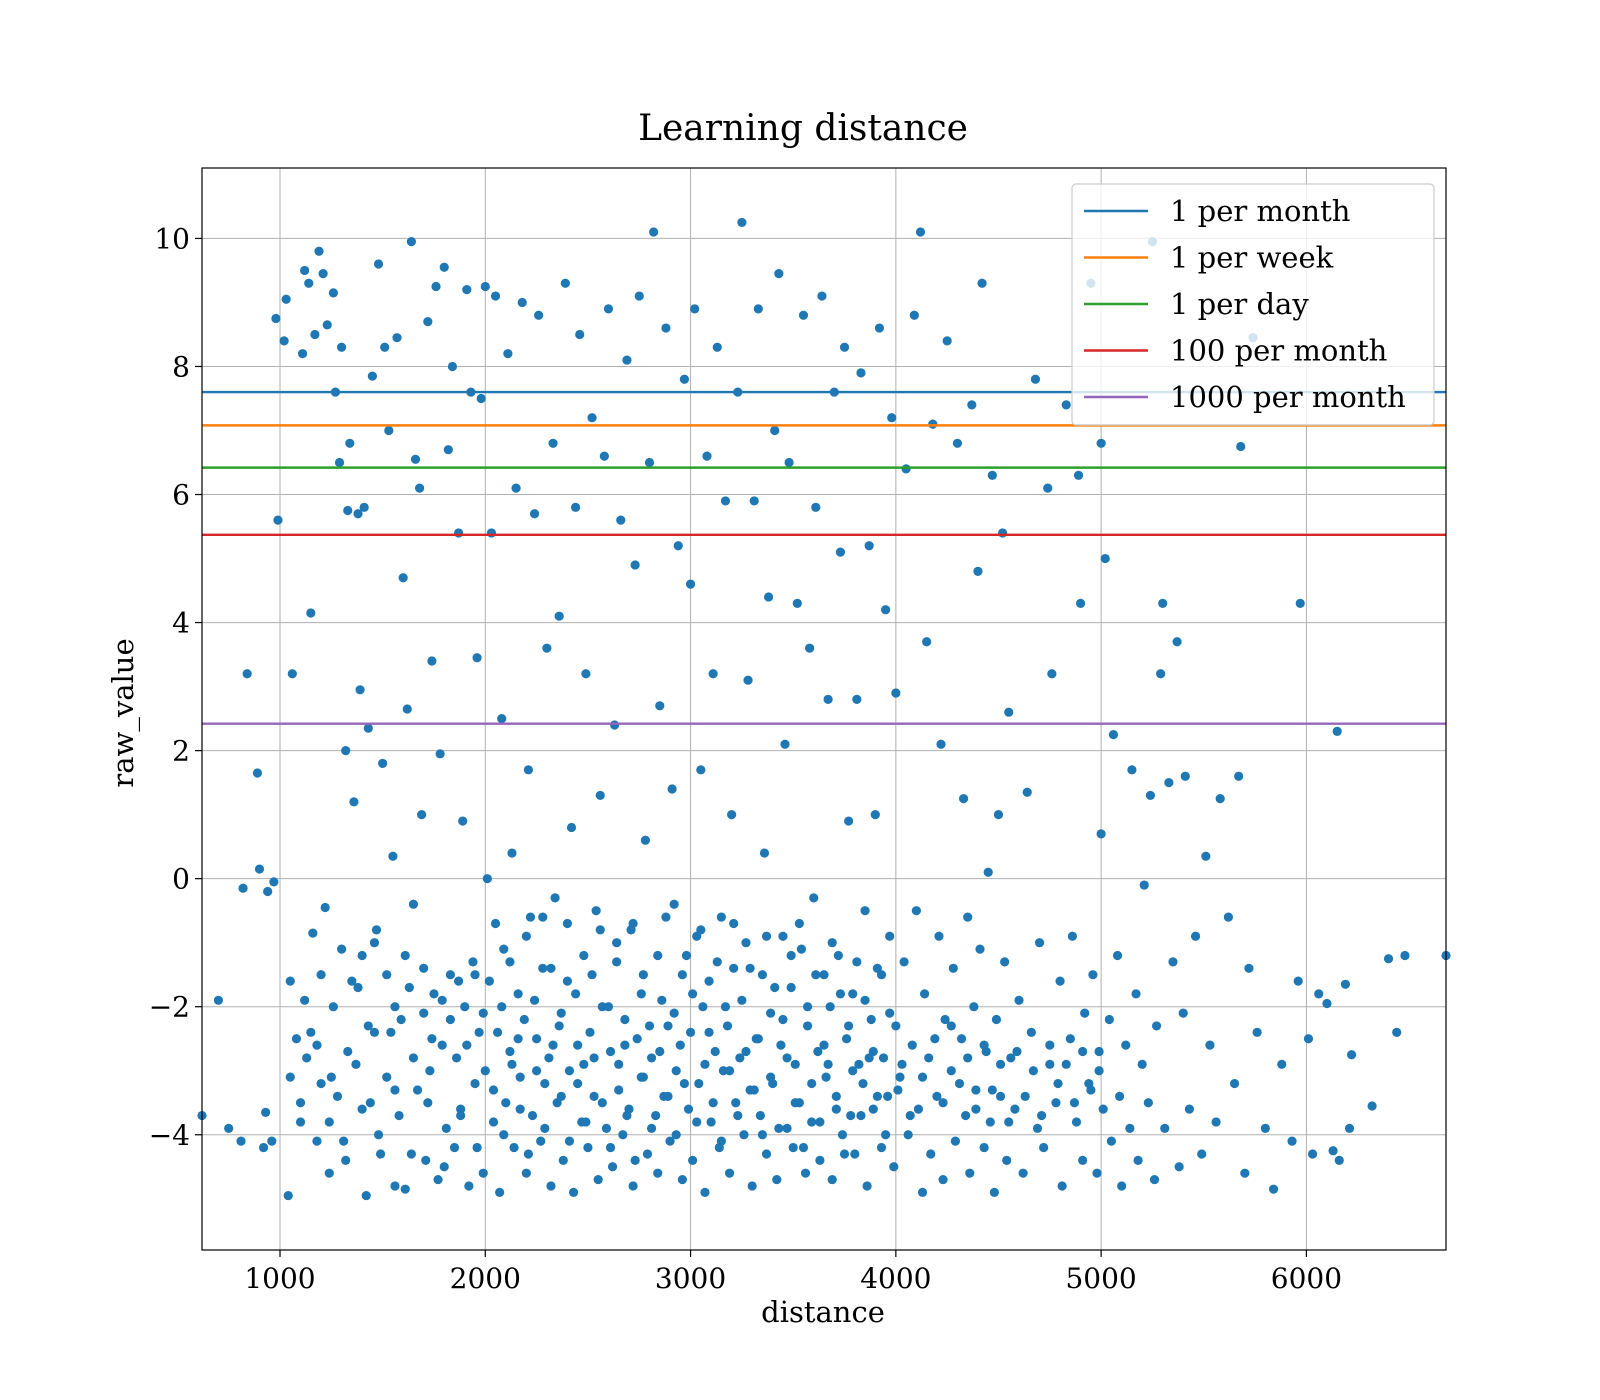  What do you see at coordinates (1278, 351) in the screenshot?
I see `legend-label: 100 per month` at bounding box center [1278, 351].